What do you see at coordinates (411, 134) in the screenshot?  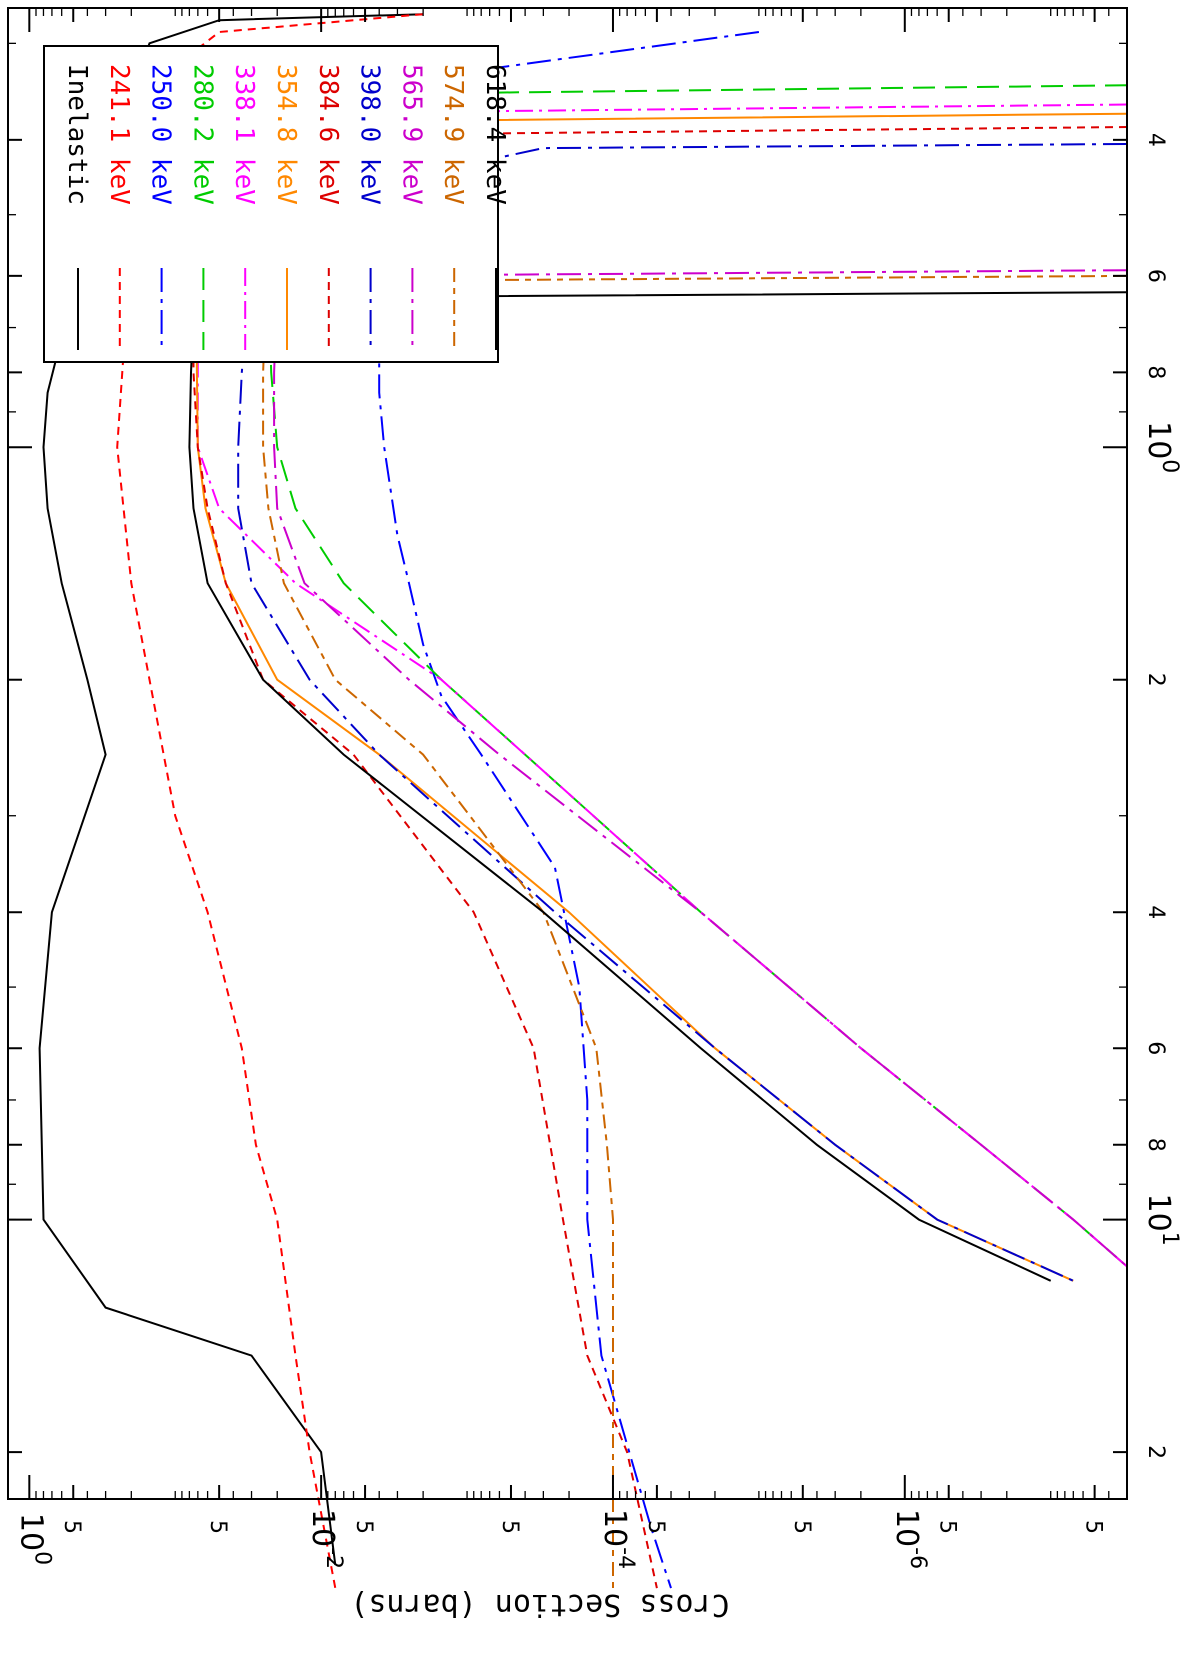 I see `legend-label-8: 565.9 keV` at bounding box center [411, 134].